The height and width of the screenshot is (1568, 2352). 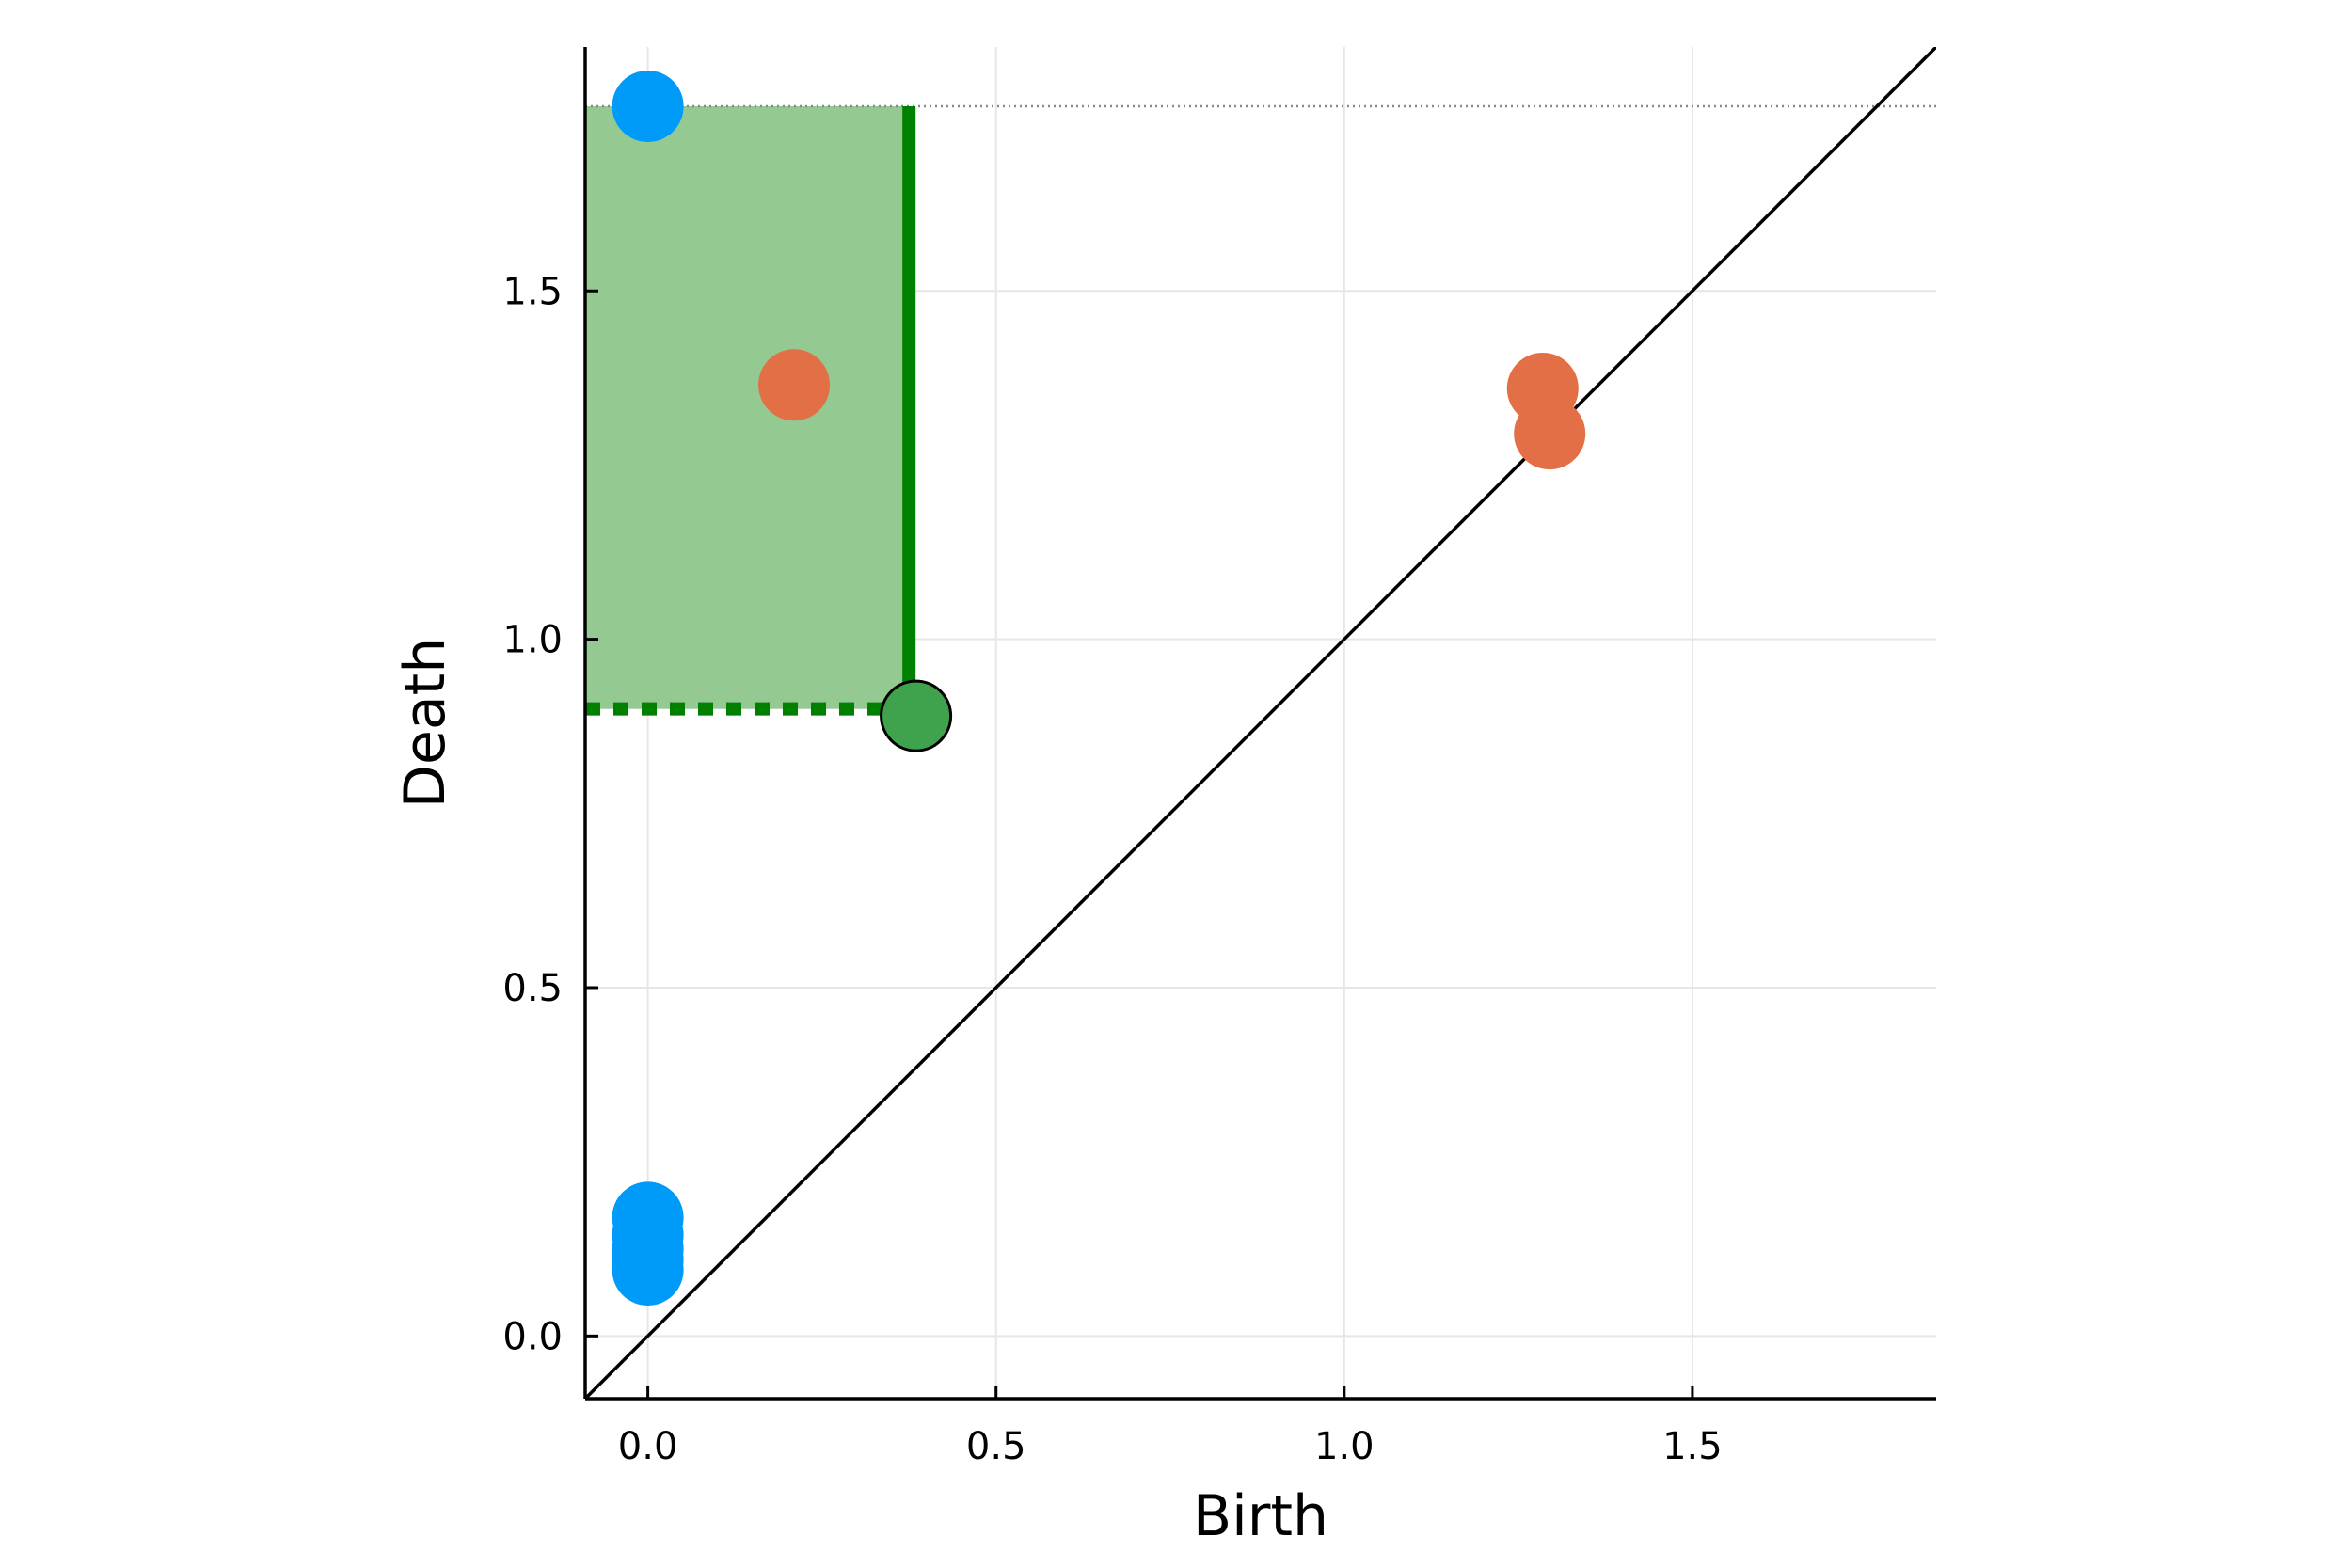 I want to click on y-tick-label-2: 1.0, so click(x=532, y=640).